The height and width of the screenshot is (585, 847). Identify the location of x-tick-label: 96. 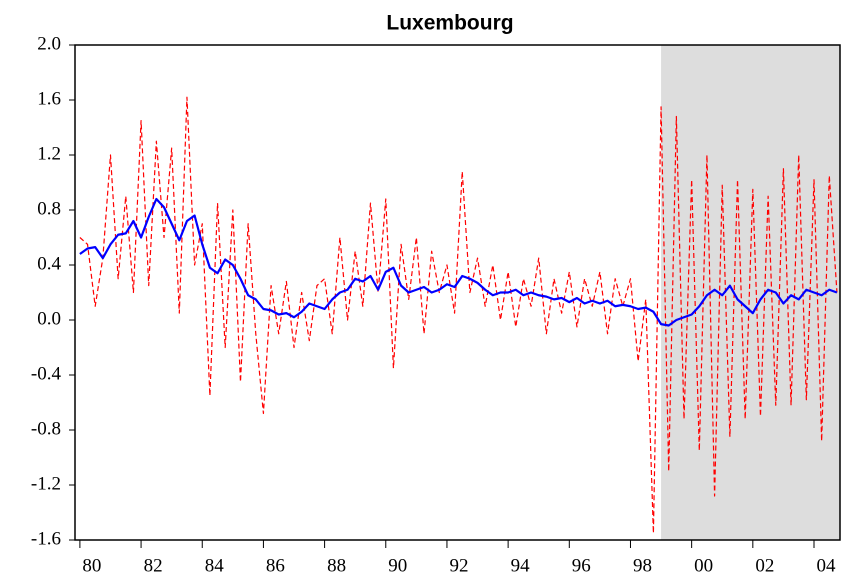
(581, 565).